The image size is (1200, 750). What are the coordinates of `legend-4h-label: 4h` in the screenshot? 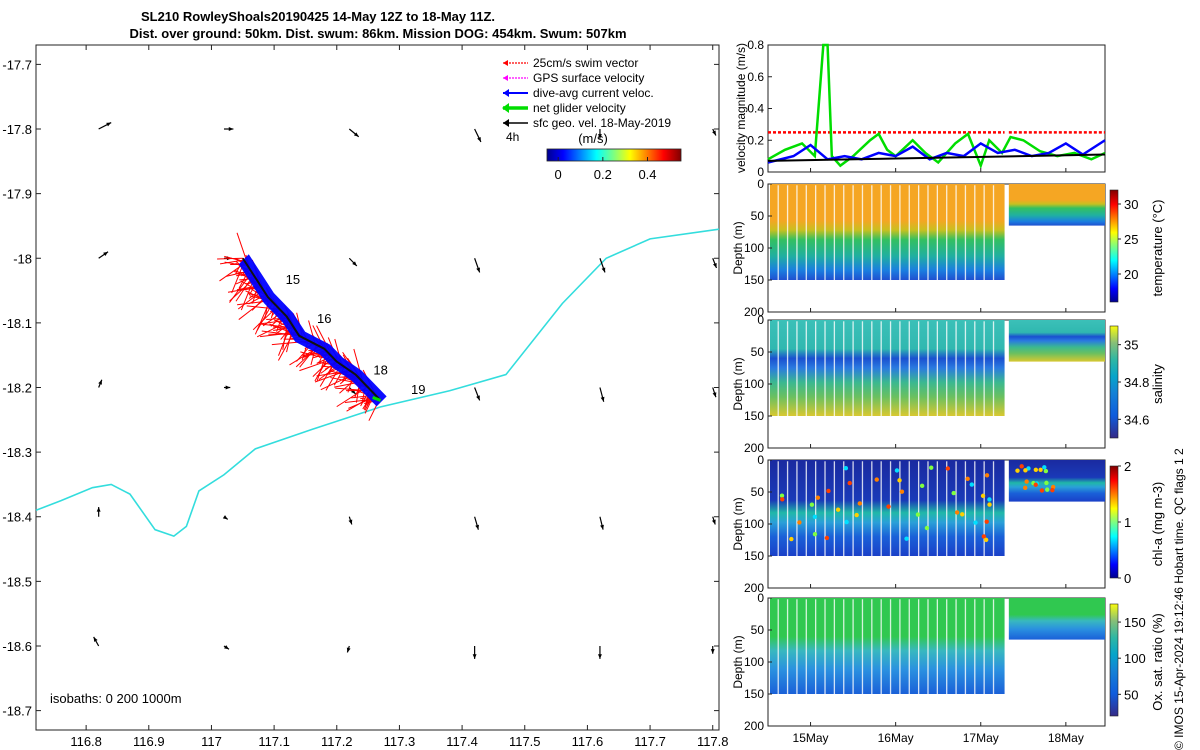 It's located at (512, 137).